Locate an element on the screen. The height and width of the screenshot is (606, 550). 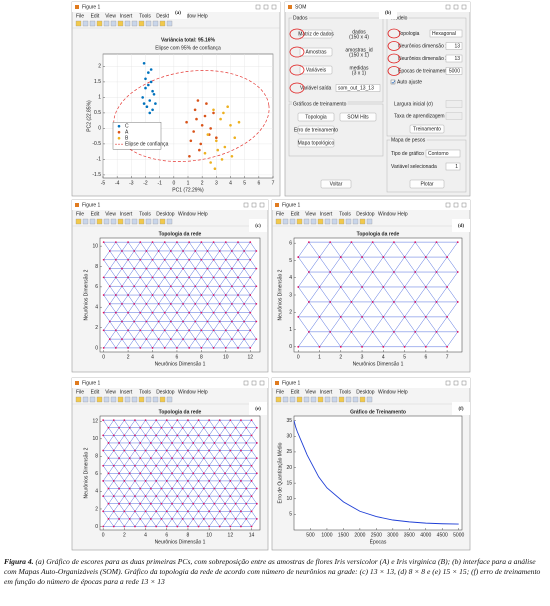
x-tick-label: 3 is located at coordinates (216, 183).